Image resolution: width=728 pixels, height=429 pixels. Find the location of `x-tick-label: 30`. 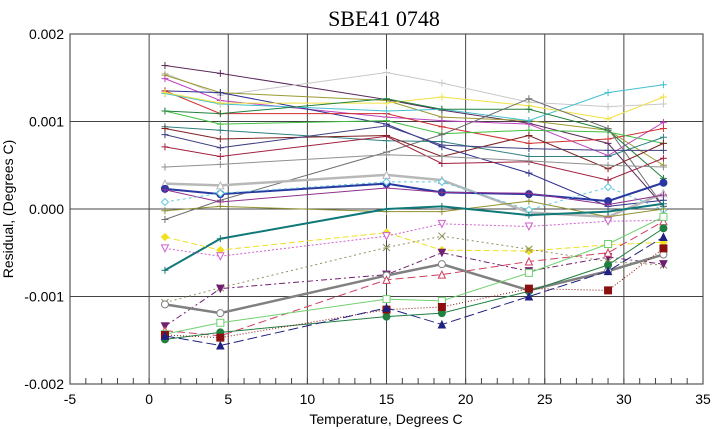

x-tick-label: 30 is located at coordinates (624, 399).